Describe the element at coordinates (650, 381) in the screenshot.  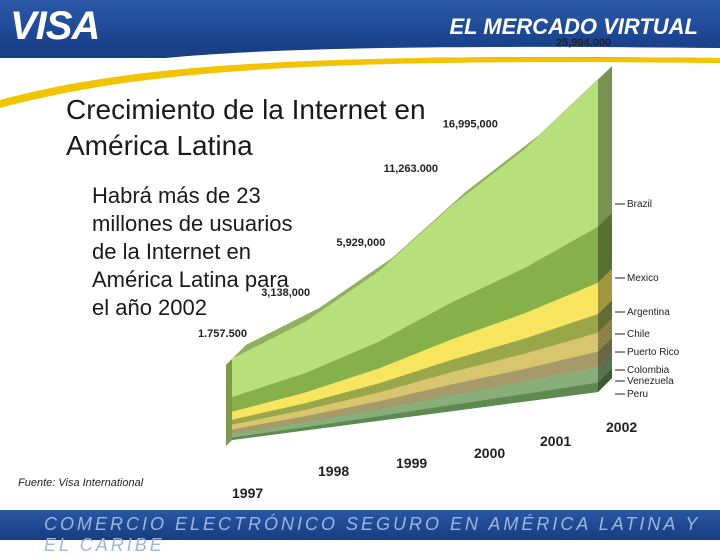
I see `legend-label: Venezuela` at that location.